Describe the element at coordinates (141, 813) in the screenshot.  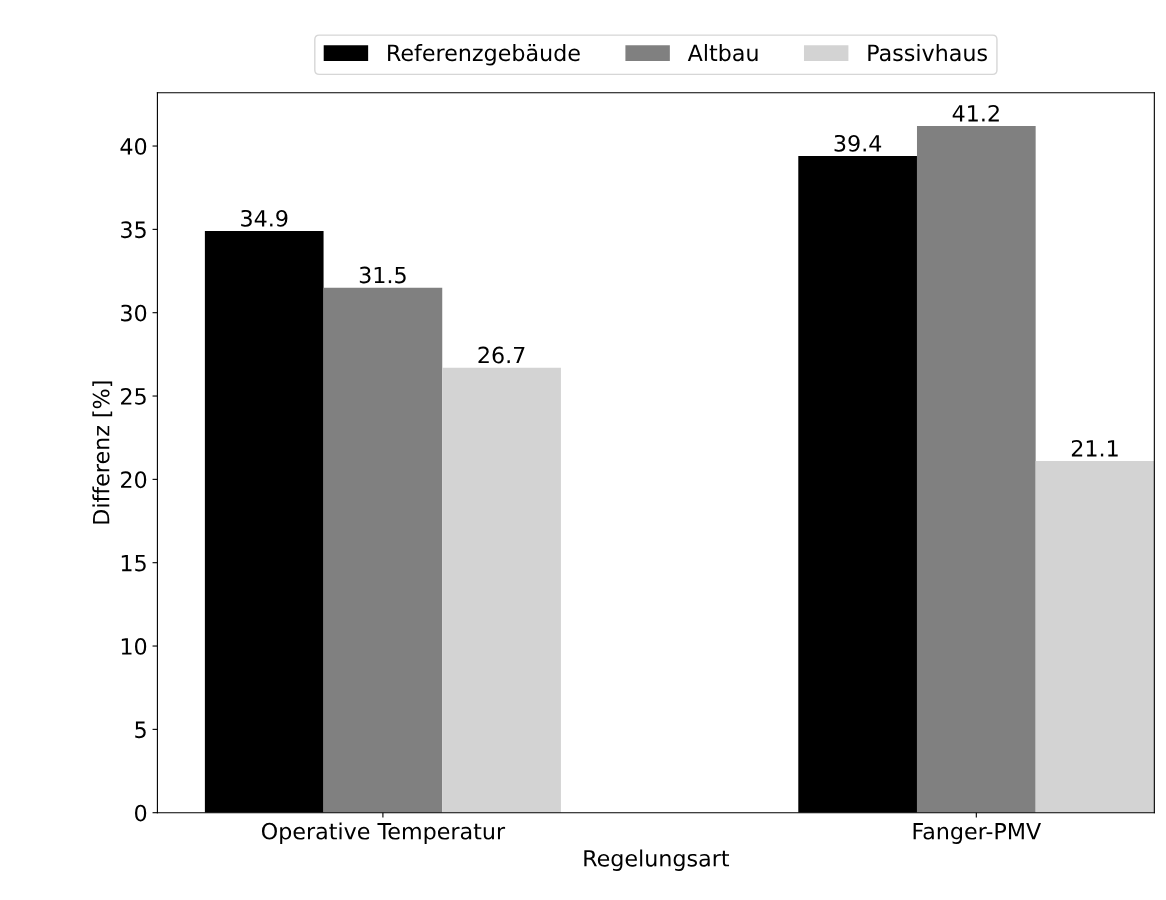
I see `y-tick-label: 0` at that location.